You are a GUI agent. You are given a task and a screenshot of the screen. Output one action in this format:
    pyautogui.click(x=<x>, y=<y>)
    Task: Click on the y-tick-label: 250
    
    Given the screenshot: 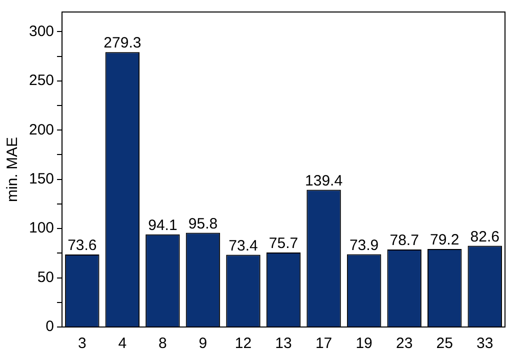 What is the action you would take?
    pyautogui.click(x=41, y=81)
    